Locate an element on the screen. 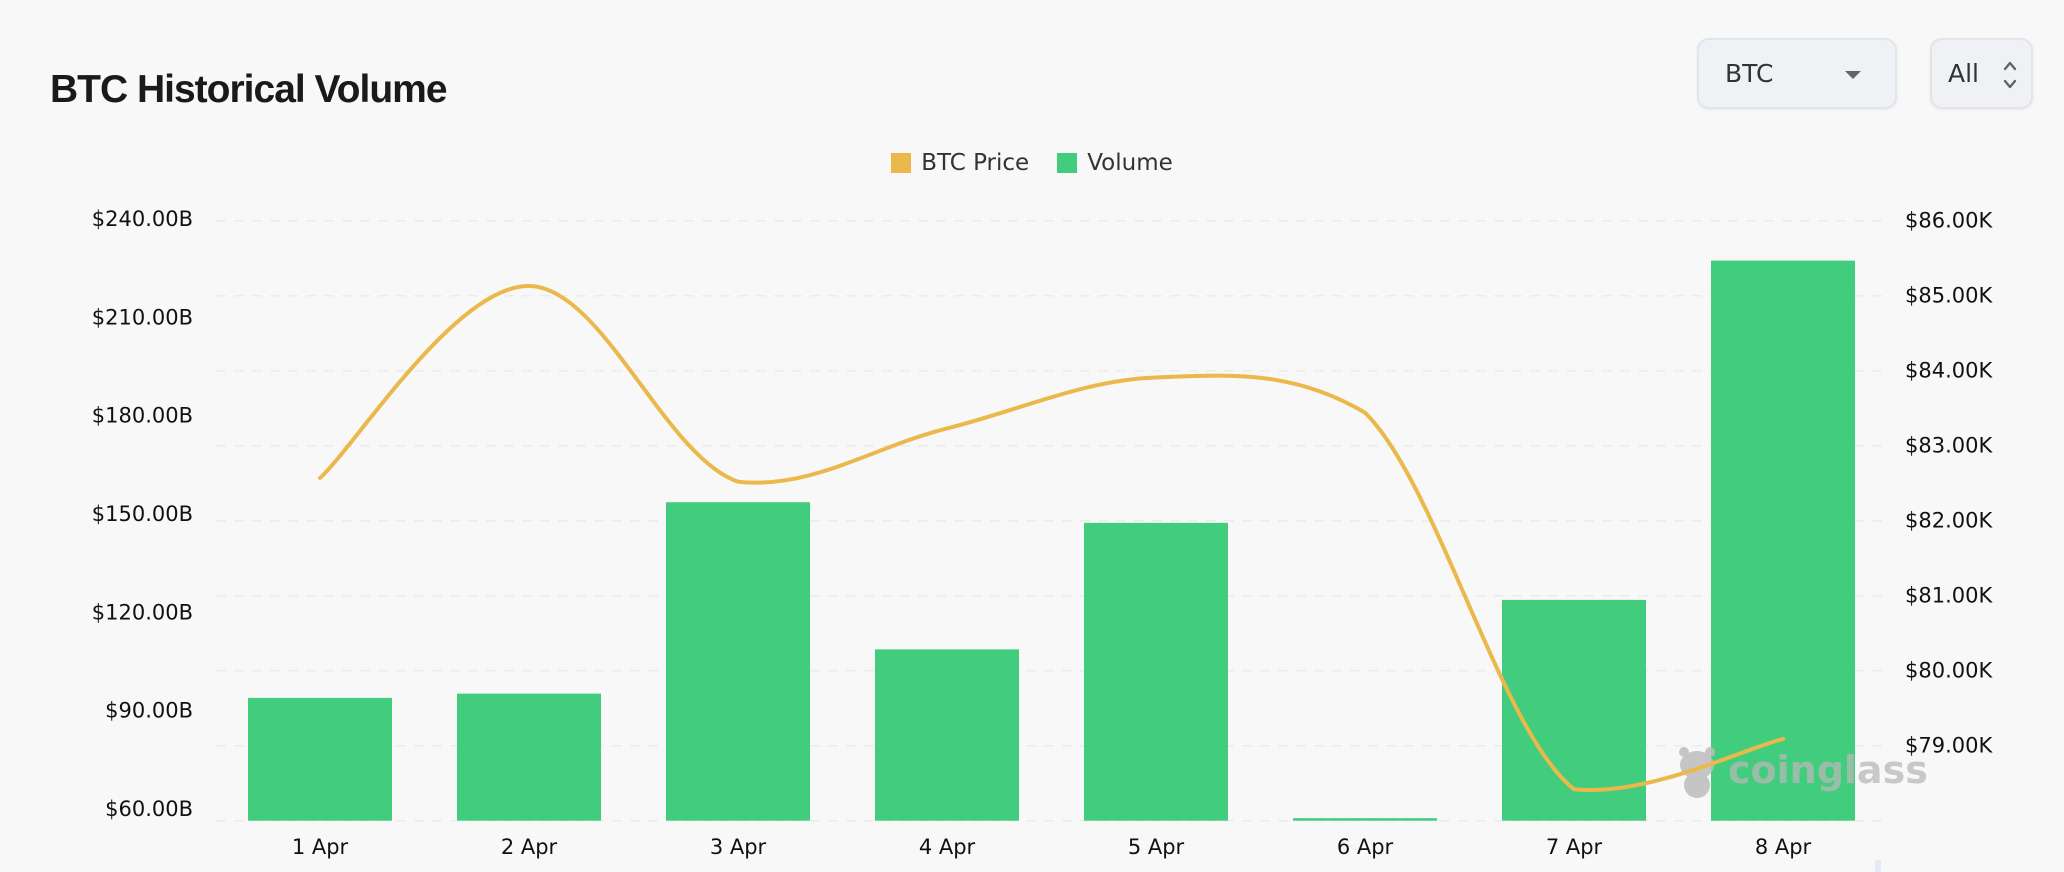 The width and height of the screenshot is (2064, 872). left-axis-tick: $240.00B is located at coordinates (142, 219).